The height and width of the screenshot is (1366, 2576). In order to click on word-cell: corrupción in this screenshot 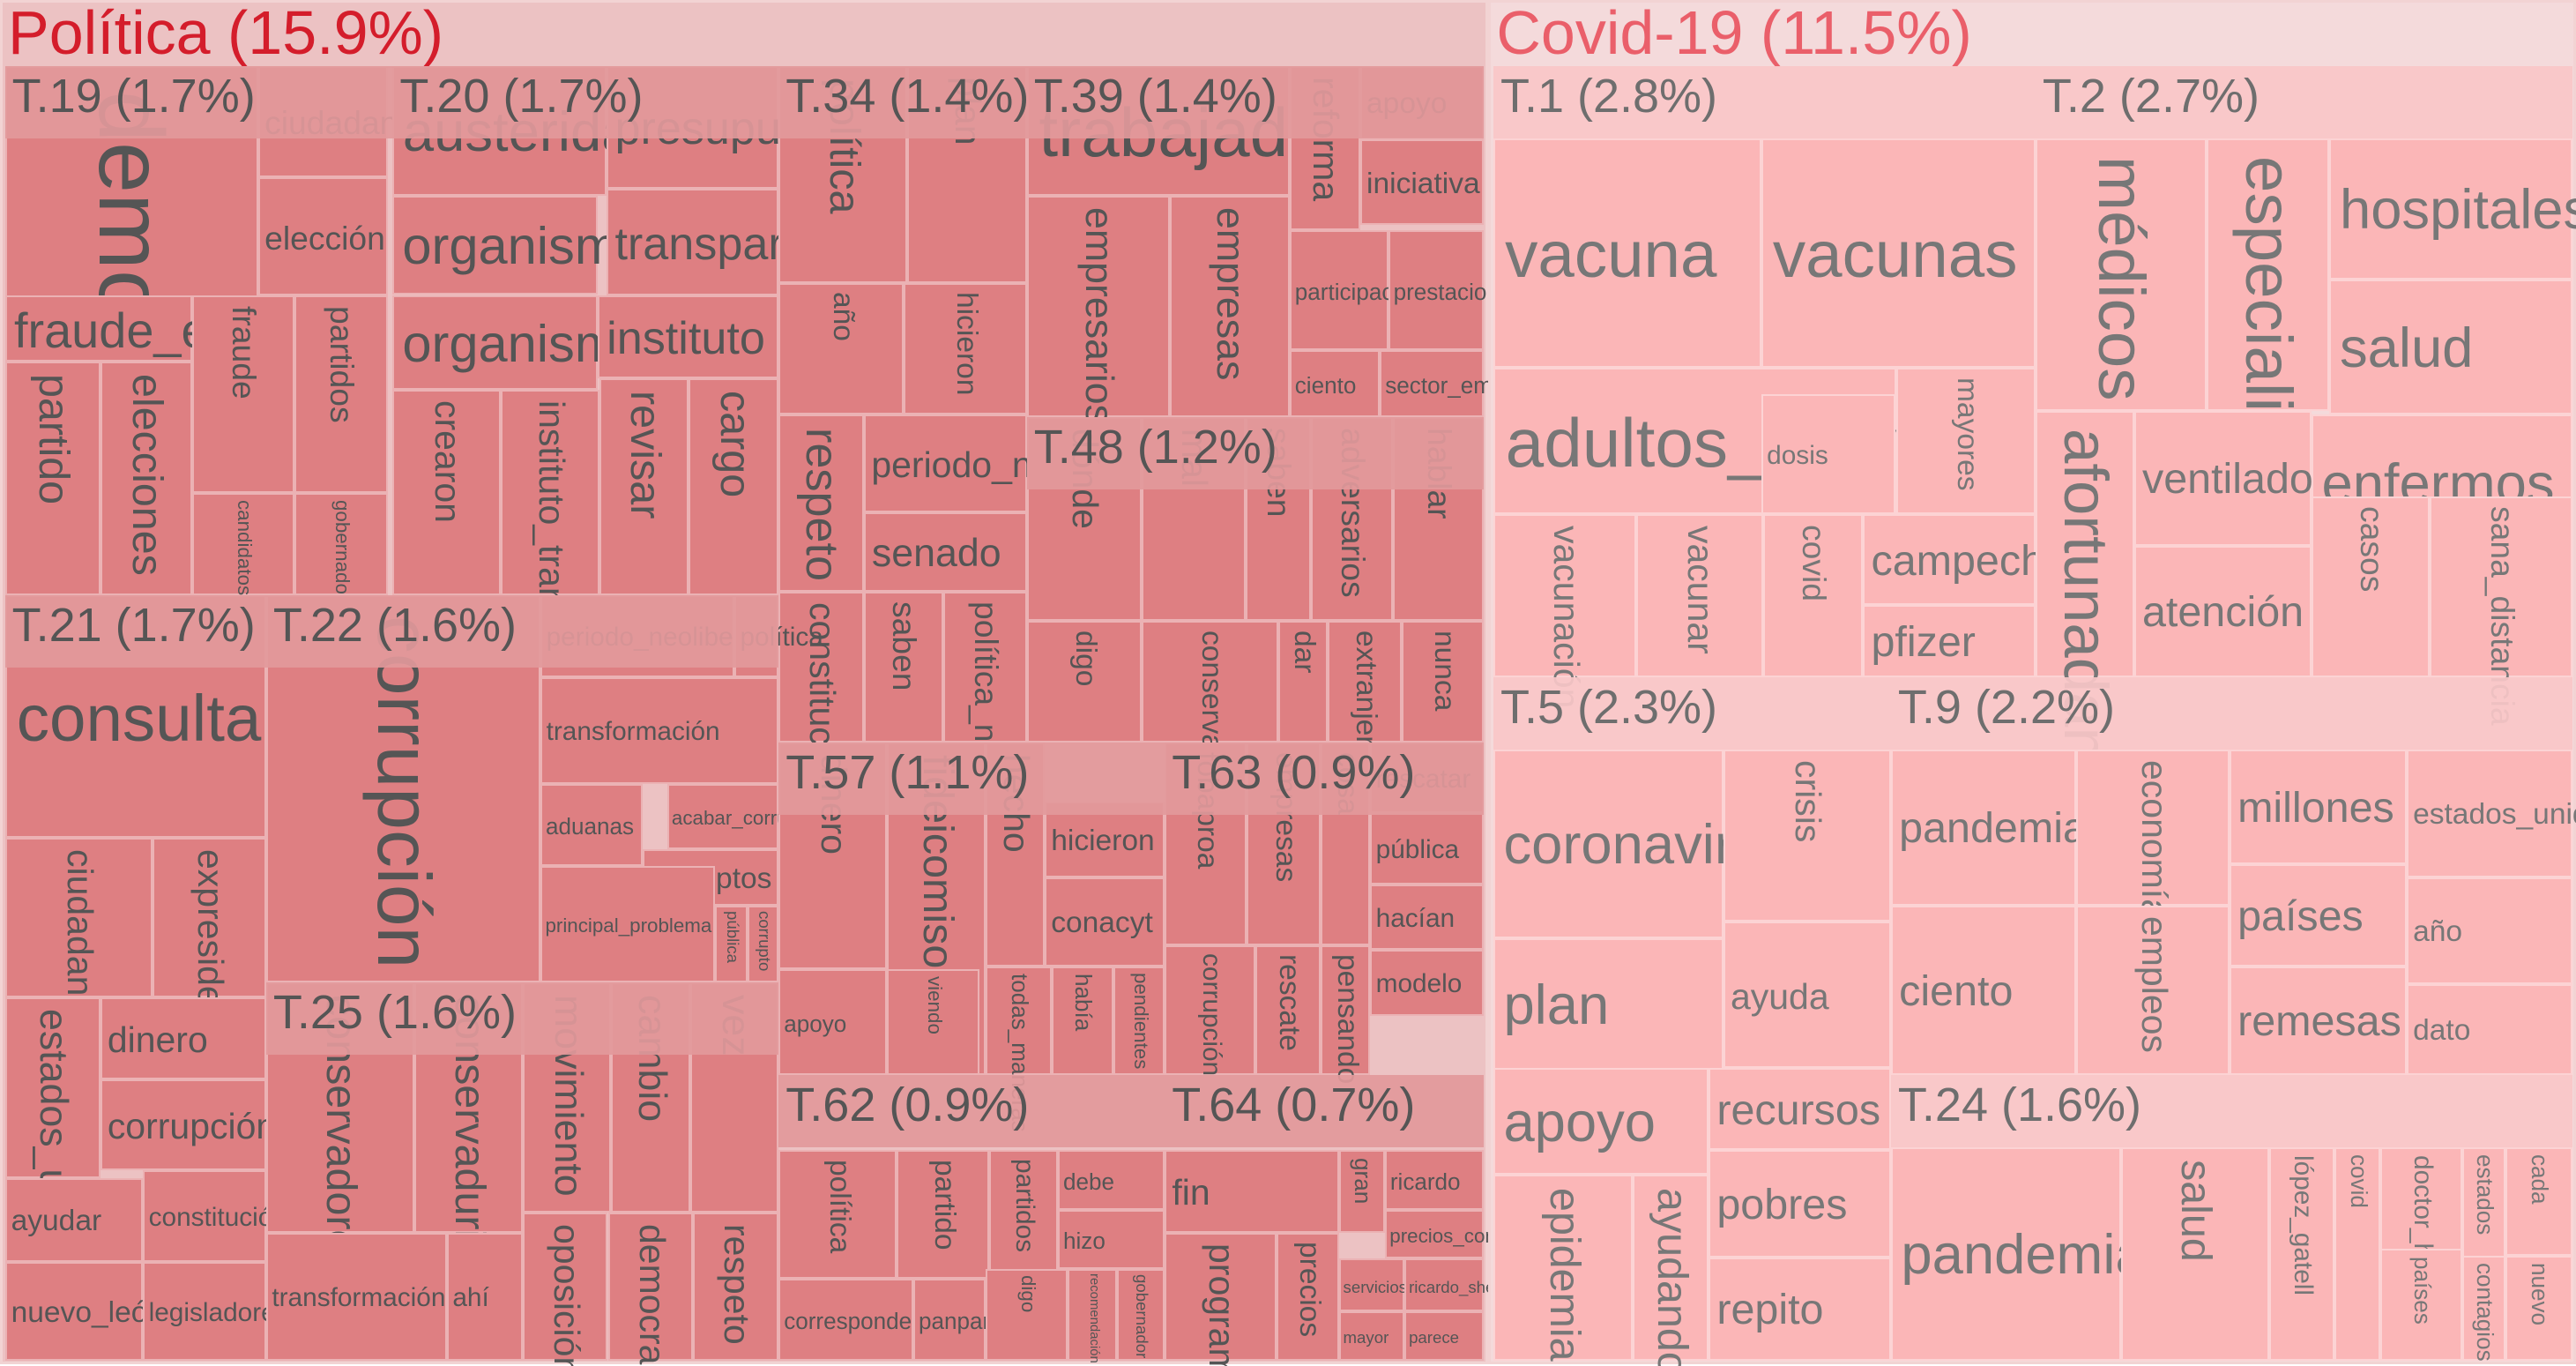, I will do `click(1210, 1010)`.